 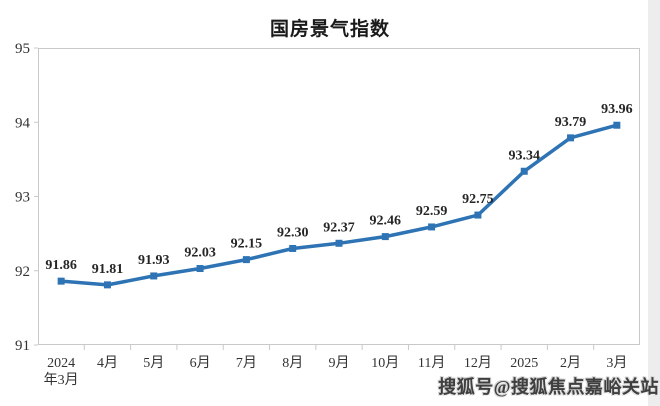 What do you see at coordinates (292, 363) in the screenshot?
I see `x-tick-label: 8月` at bounding box center [292, 363].